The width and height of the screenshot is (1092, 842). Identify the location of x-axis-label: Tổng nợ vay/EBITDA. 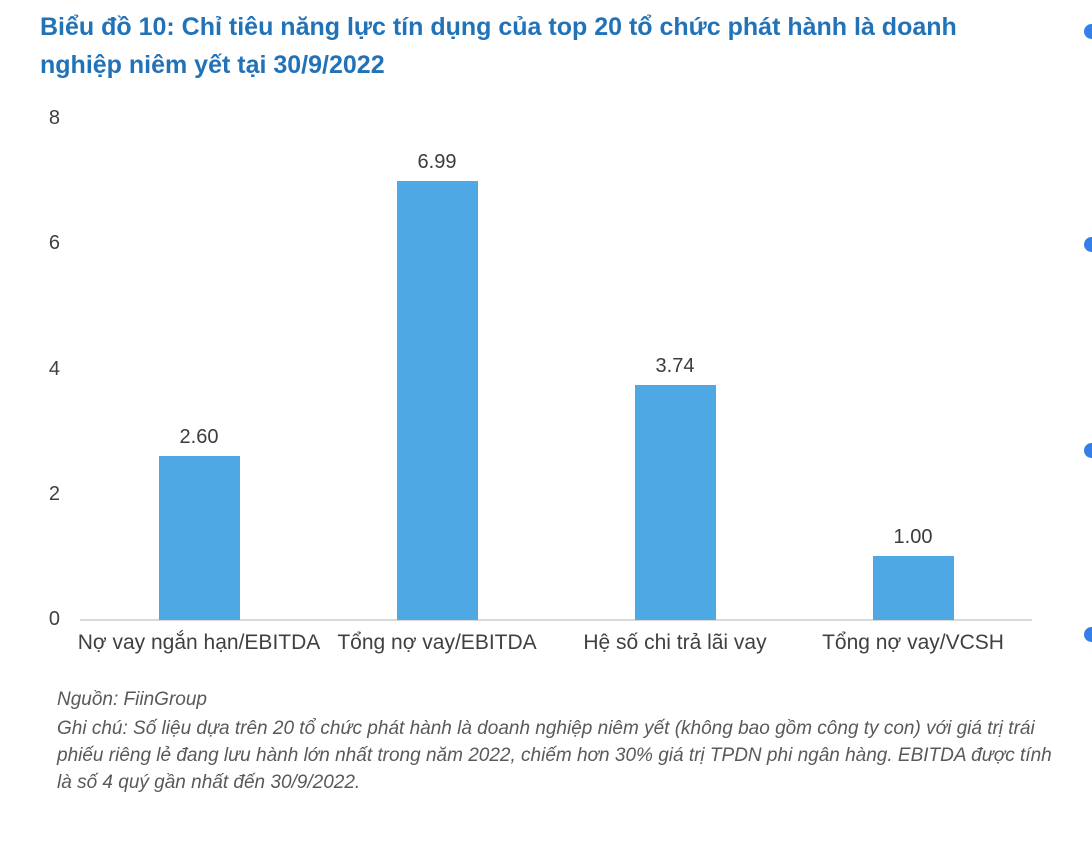
(437, 642).